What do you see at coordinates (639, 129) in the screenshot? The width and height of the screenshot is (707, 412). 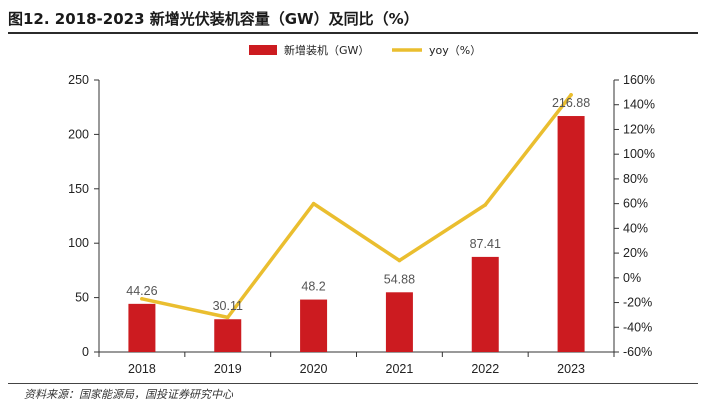 I see `right-y-tick-label: 120%` at bounding box center [639, 129].